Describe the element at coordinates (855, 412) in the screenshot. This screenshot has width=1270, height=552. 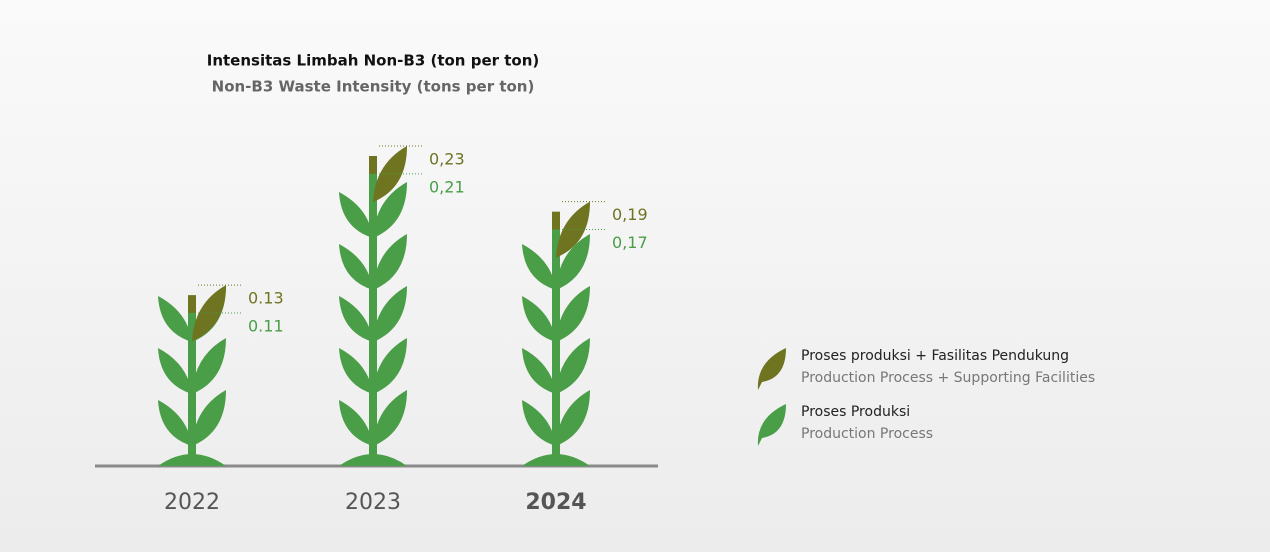
I see `legend-label: Proses Produksi` at that location.